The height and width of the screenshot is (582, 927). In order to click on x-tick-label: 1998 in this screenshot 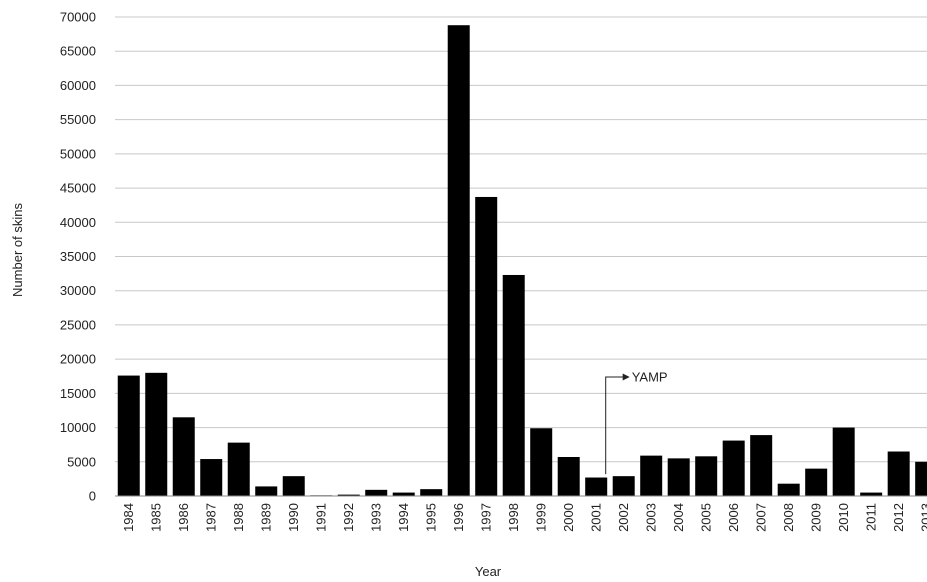, I will do `click(513, 517)`.